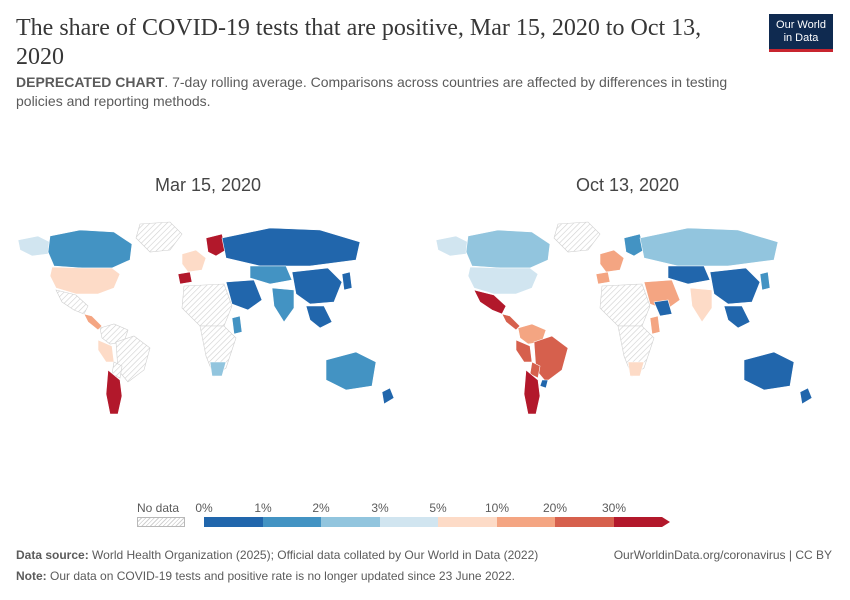  I want to click on color-legend: No data 0% 1% 2% 3% 5% 10% 20% 30%, so click(410, 518).